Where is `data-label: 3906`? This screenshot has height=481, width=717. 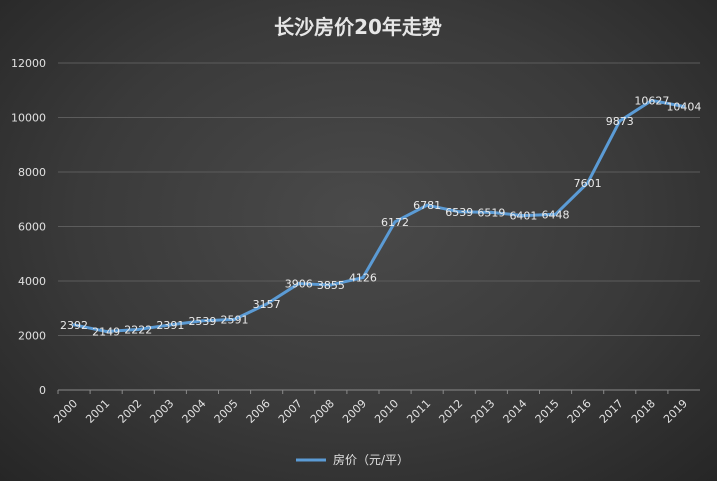
data-label: 3906 is located at coordinates (299, 284).